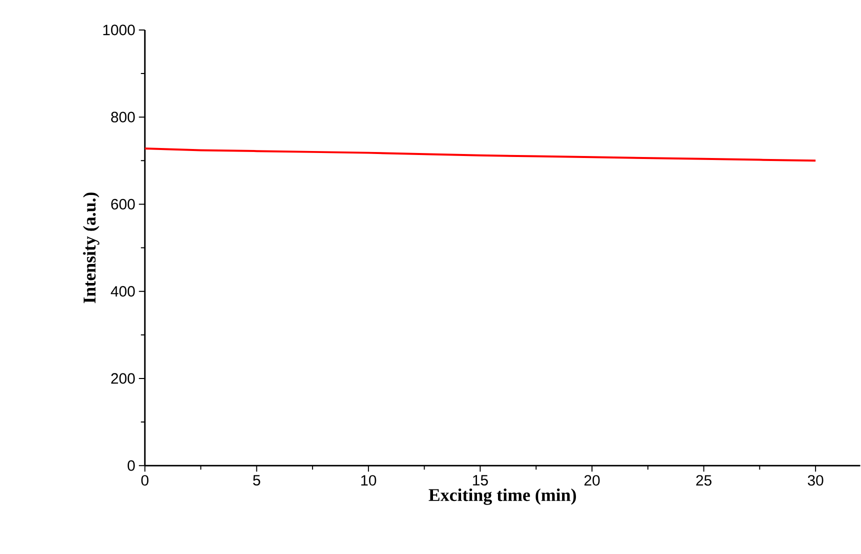 The image size is (861, 554). I want to click on y-tick-label: 600, so click(123, 204).